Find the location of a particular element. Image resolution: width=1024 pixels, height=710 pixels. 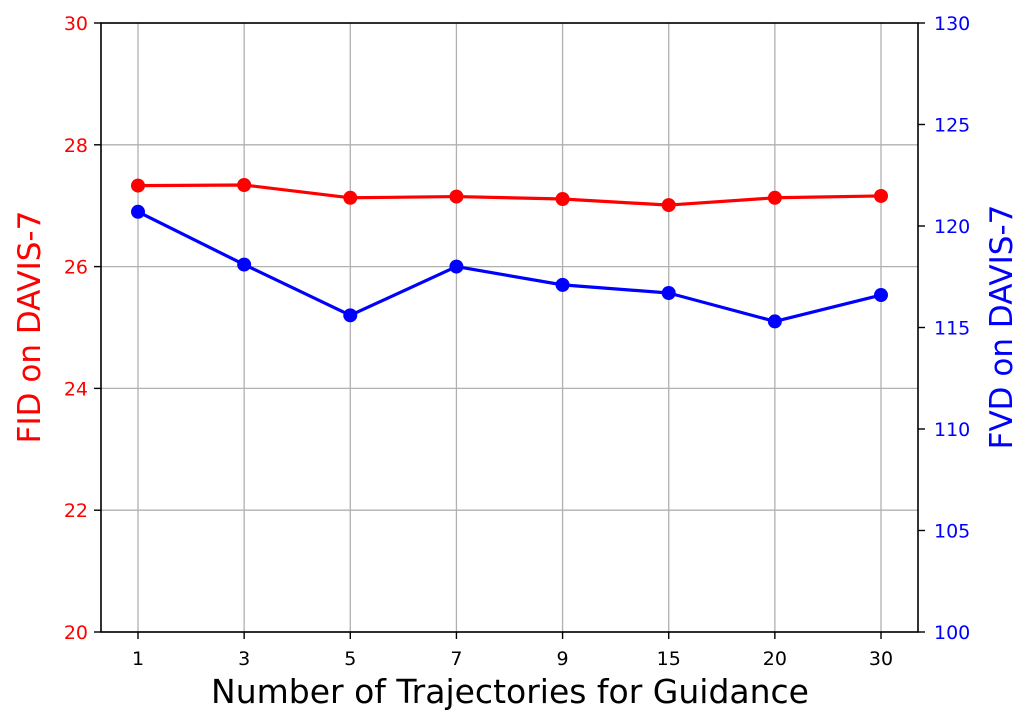

x-tick-label: 20 is located at coordinates (775, 659).